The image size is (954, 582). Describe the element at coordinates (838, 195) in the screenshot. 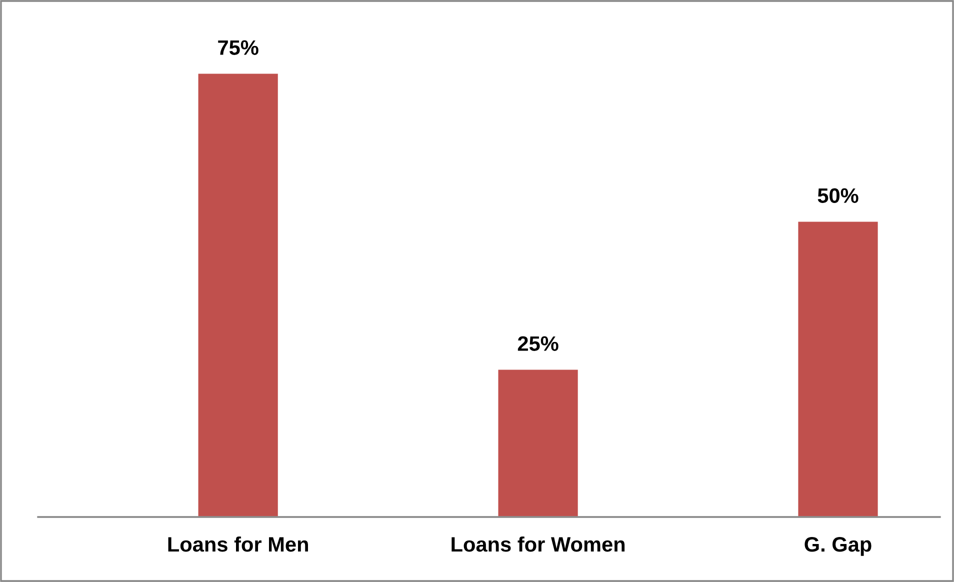

I see `data-label: 50%` at that location.